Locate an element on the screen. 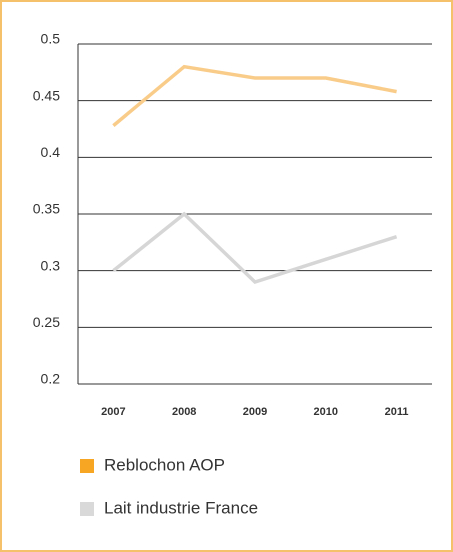 The height and width of the screenshot is (552, 453). legend-label: Lait industrie France is located at coordinates (181, 507).